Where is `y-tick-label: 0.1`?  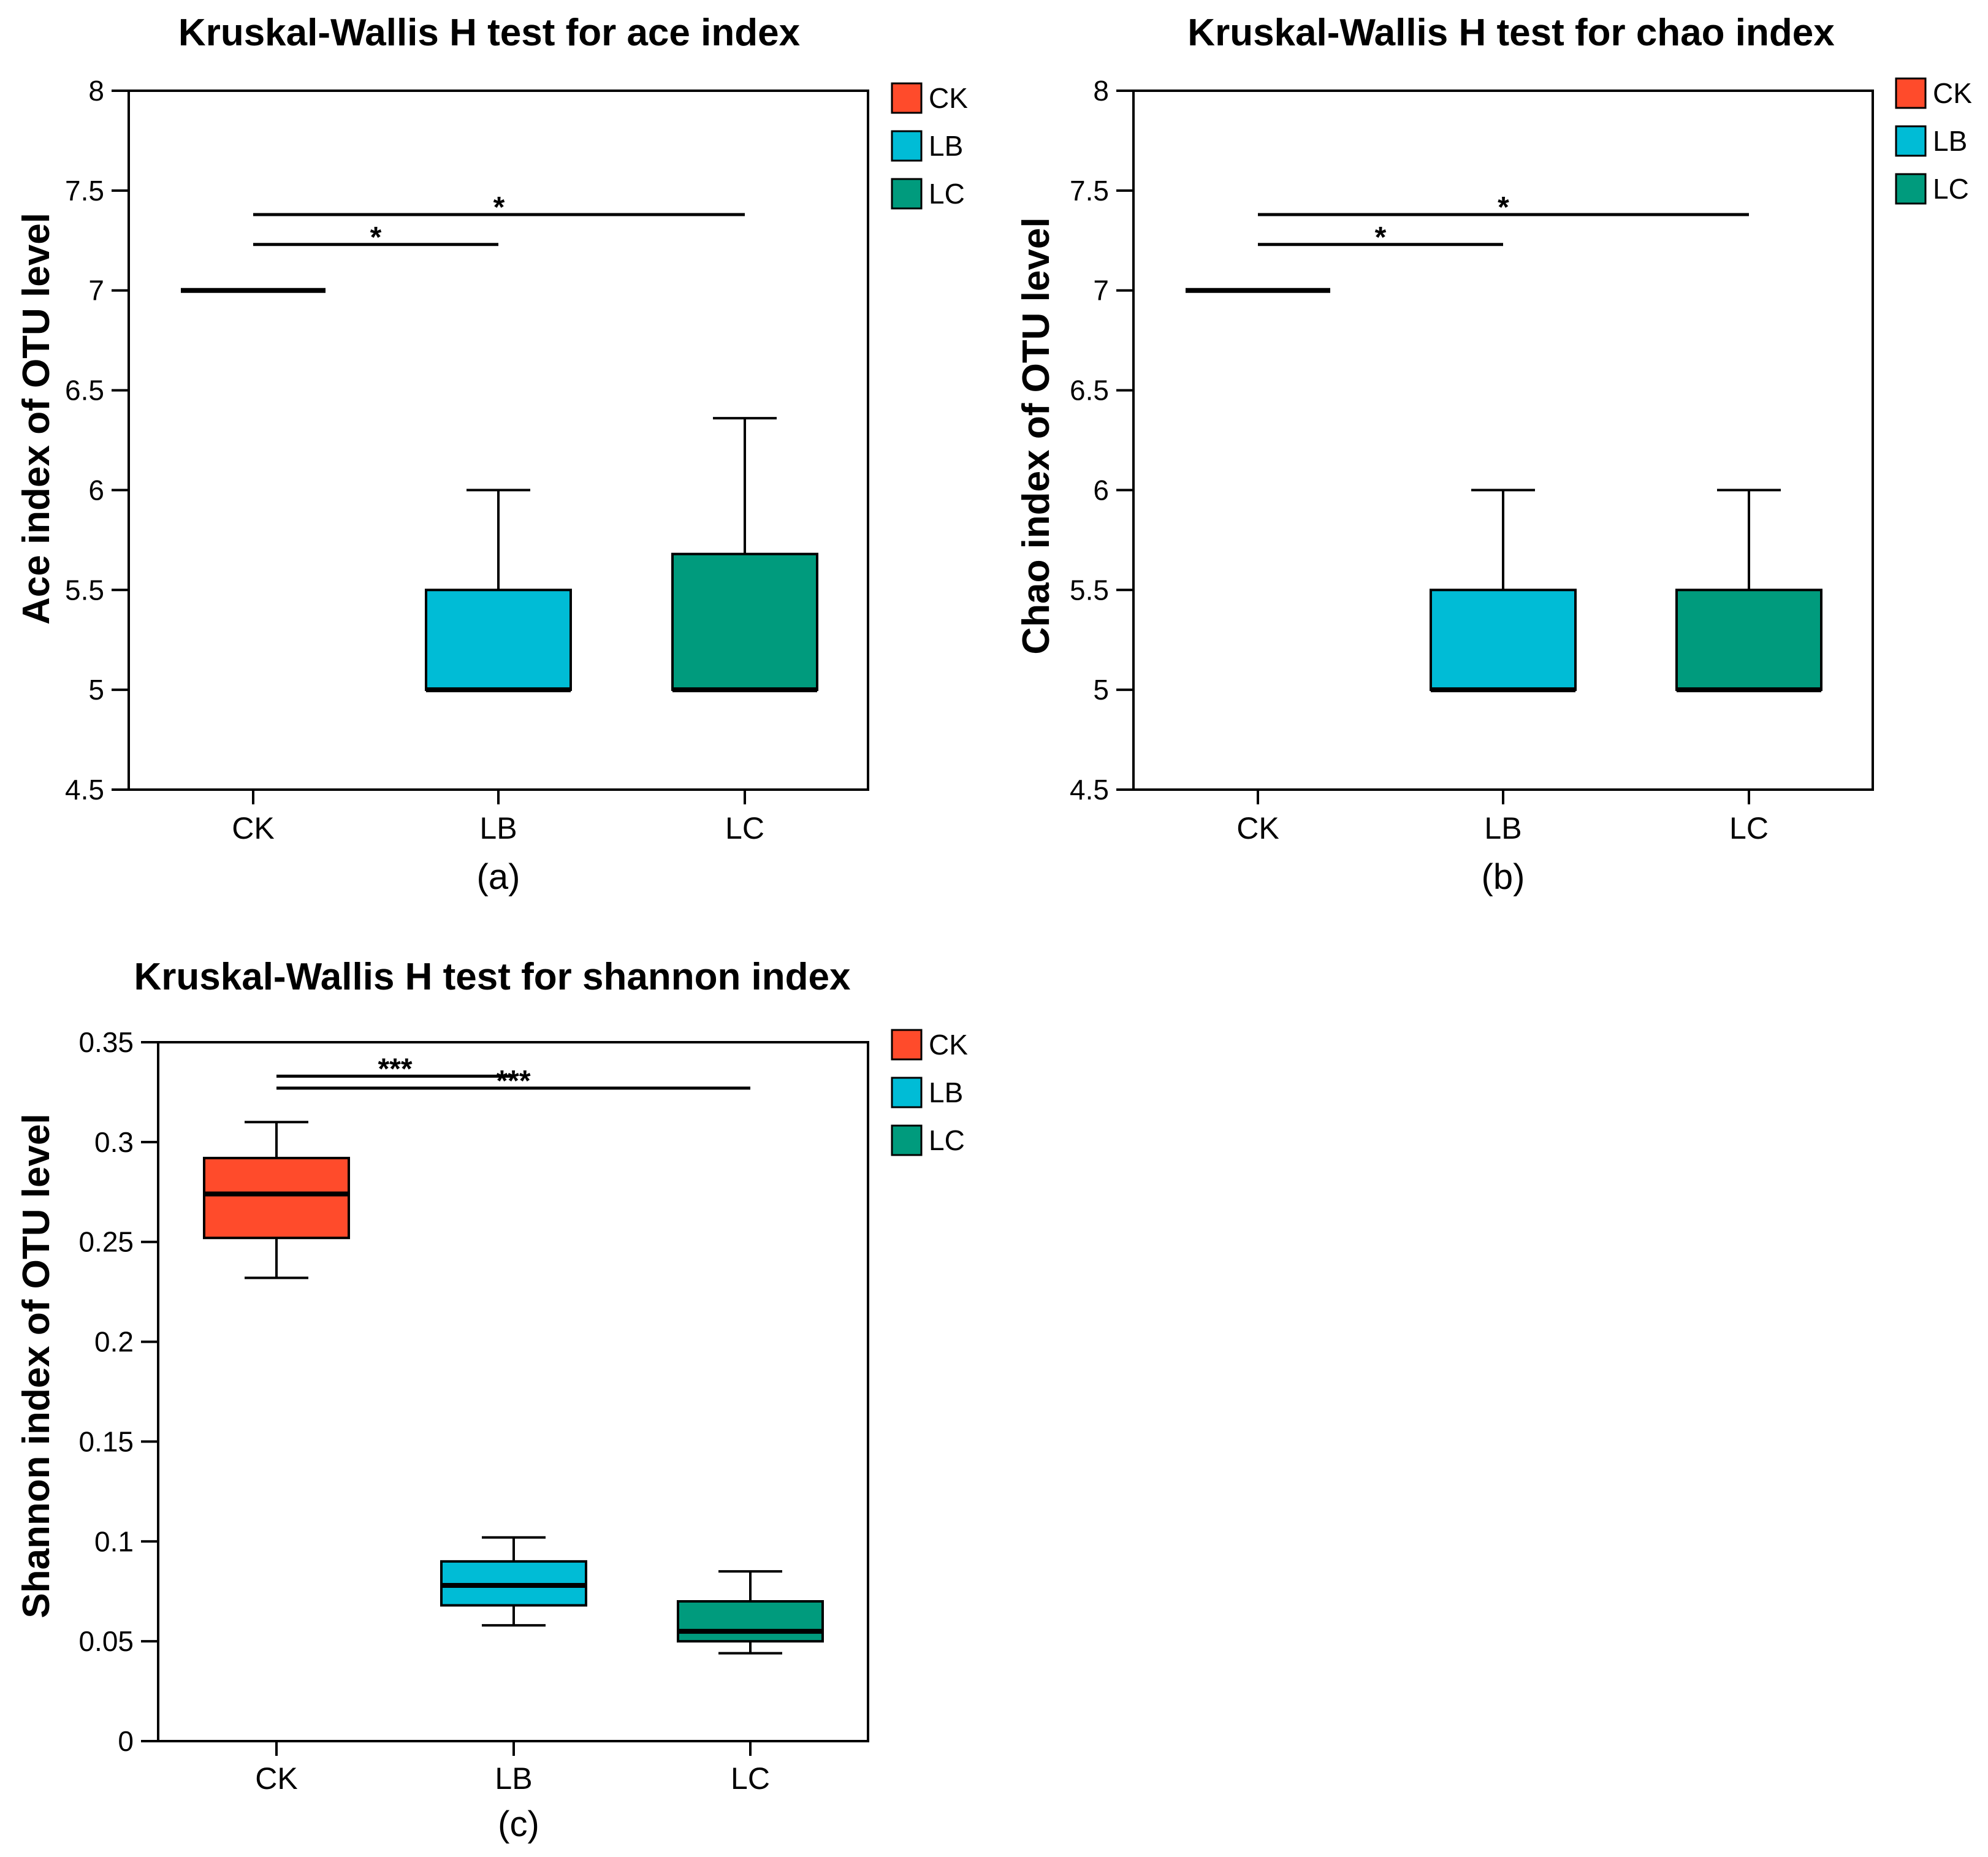
y-tick-label: 0.1 is located at coordinates (114, 1541).